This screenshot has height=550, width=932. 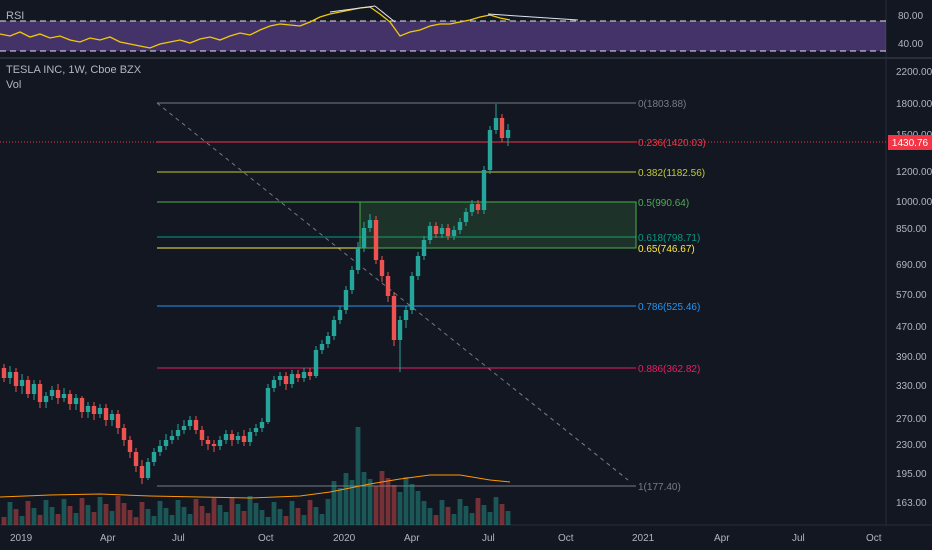 What do you see at coordinates (659, 487) in the screenshot?
I see `fib-level-label: 1(177.40)` at bounding box center [659, 487].